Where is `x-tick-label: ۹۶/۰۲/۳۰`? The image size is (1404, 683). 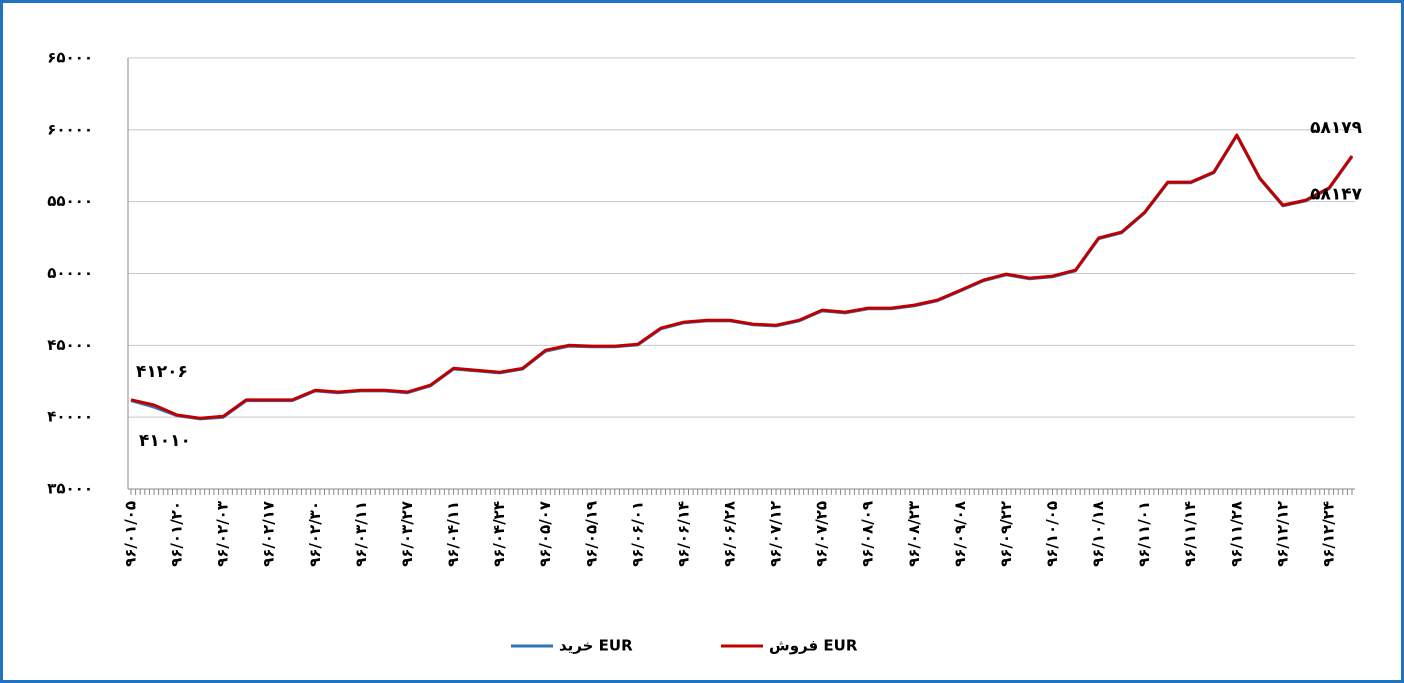 x-tick-label: ۹۶/۰۲/۳۰ is located at coordinates (315, 534).